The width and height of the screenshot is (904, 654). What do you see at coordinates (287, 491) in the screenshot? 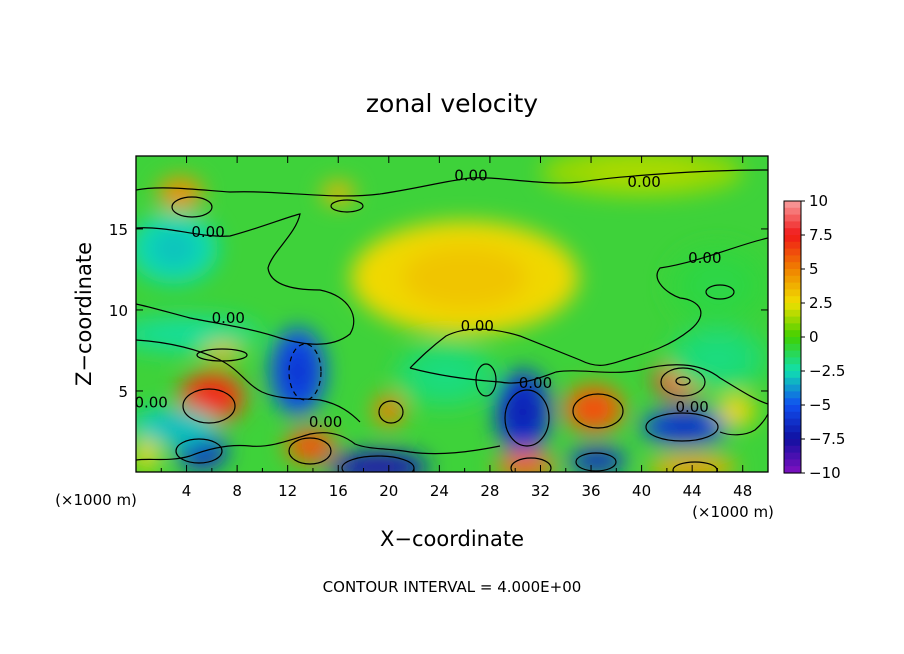
I see `x-tick-label: 12` at bounding box center [287, 491].